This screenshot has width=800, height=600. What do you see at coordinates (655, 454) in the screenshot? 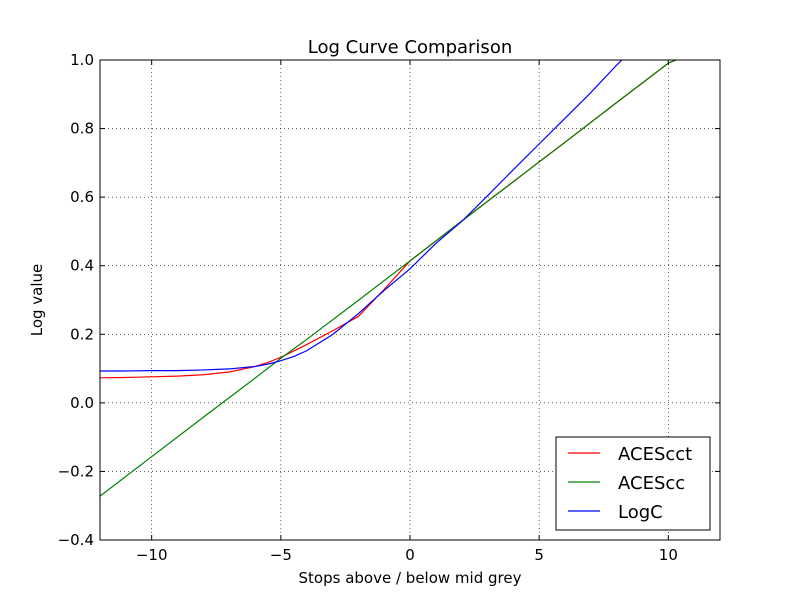
I see `legend-label: ACEScct` at bounding box center [655, 454].